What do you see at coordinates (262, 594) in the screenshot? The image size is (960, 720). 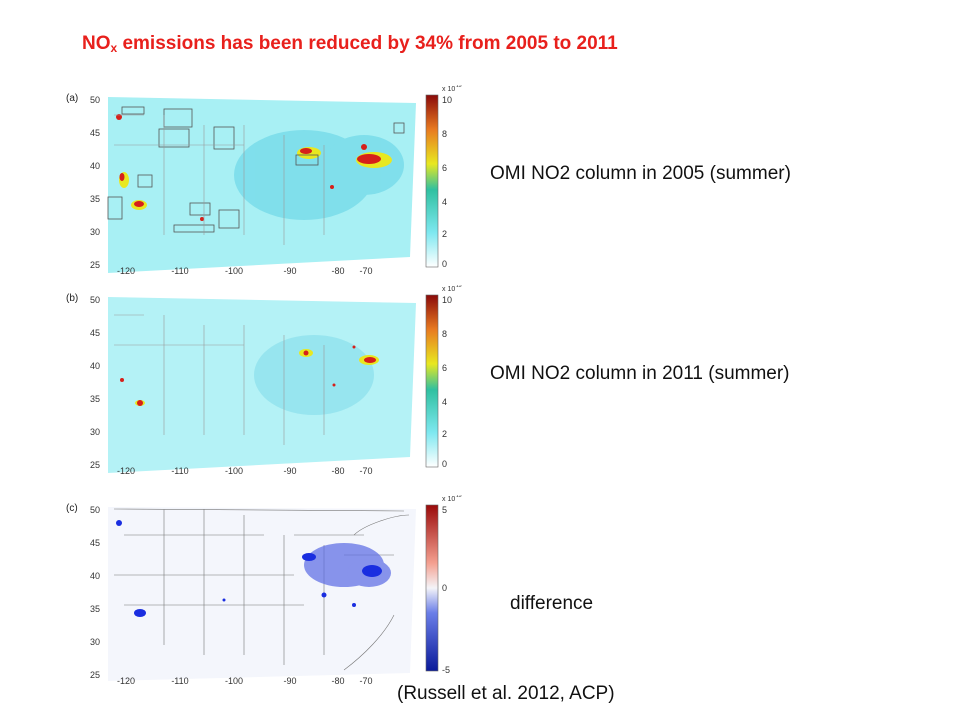 I see `map-background` at bounding box center [262, 594].